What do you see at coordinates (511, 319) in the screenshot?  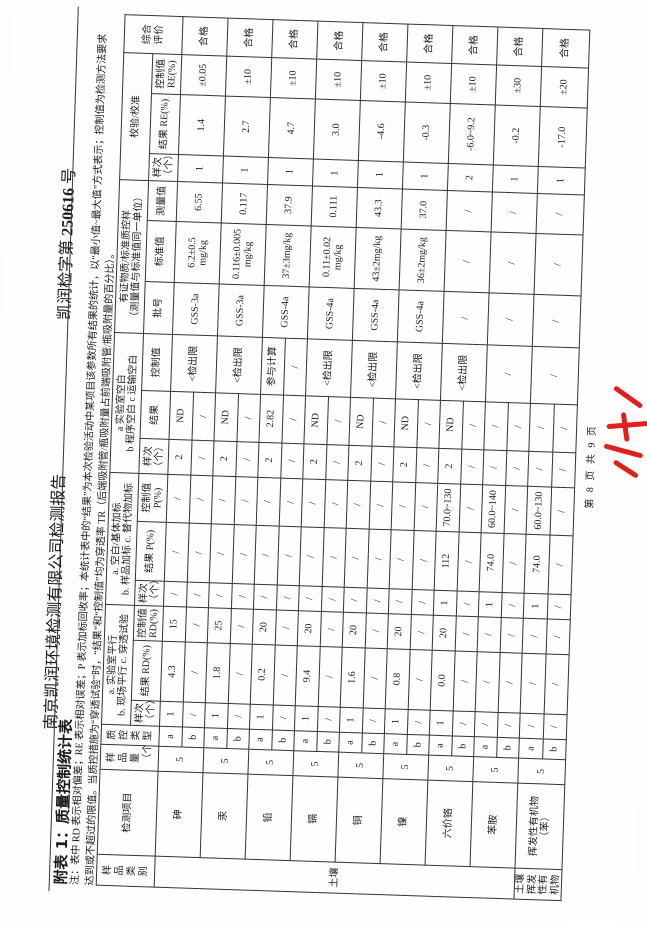 I see `crm-batch: /` at bounding box center [511, 319].